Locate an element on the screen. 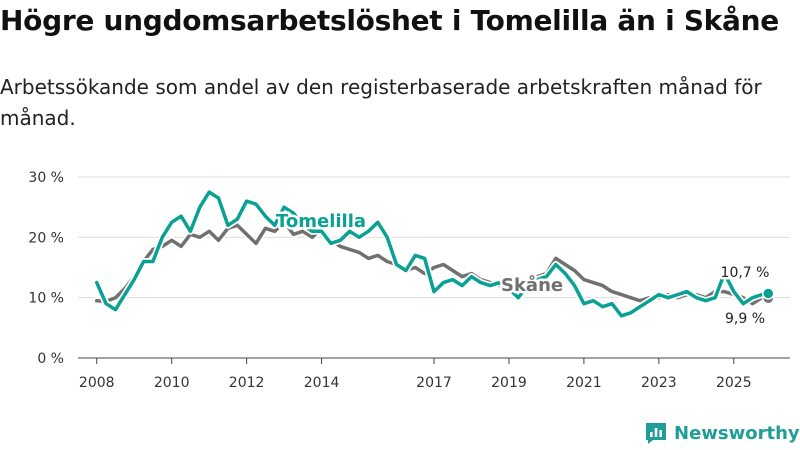 The height and width of the screenshot is (450, 800). x-tick-label: 2019 is located at coordinates (509, 383).